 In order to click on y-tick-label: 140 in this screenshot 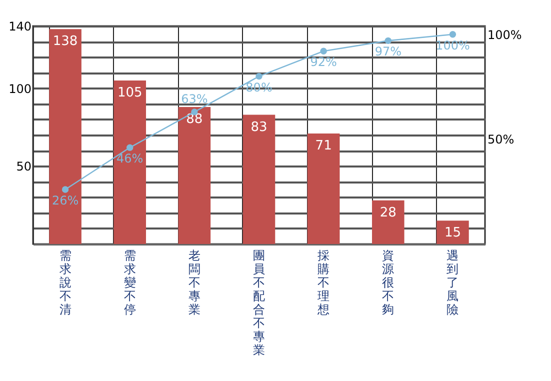, I will do `click(20, 27)`.